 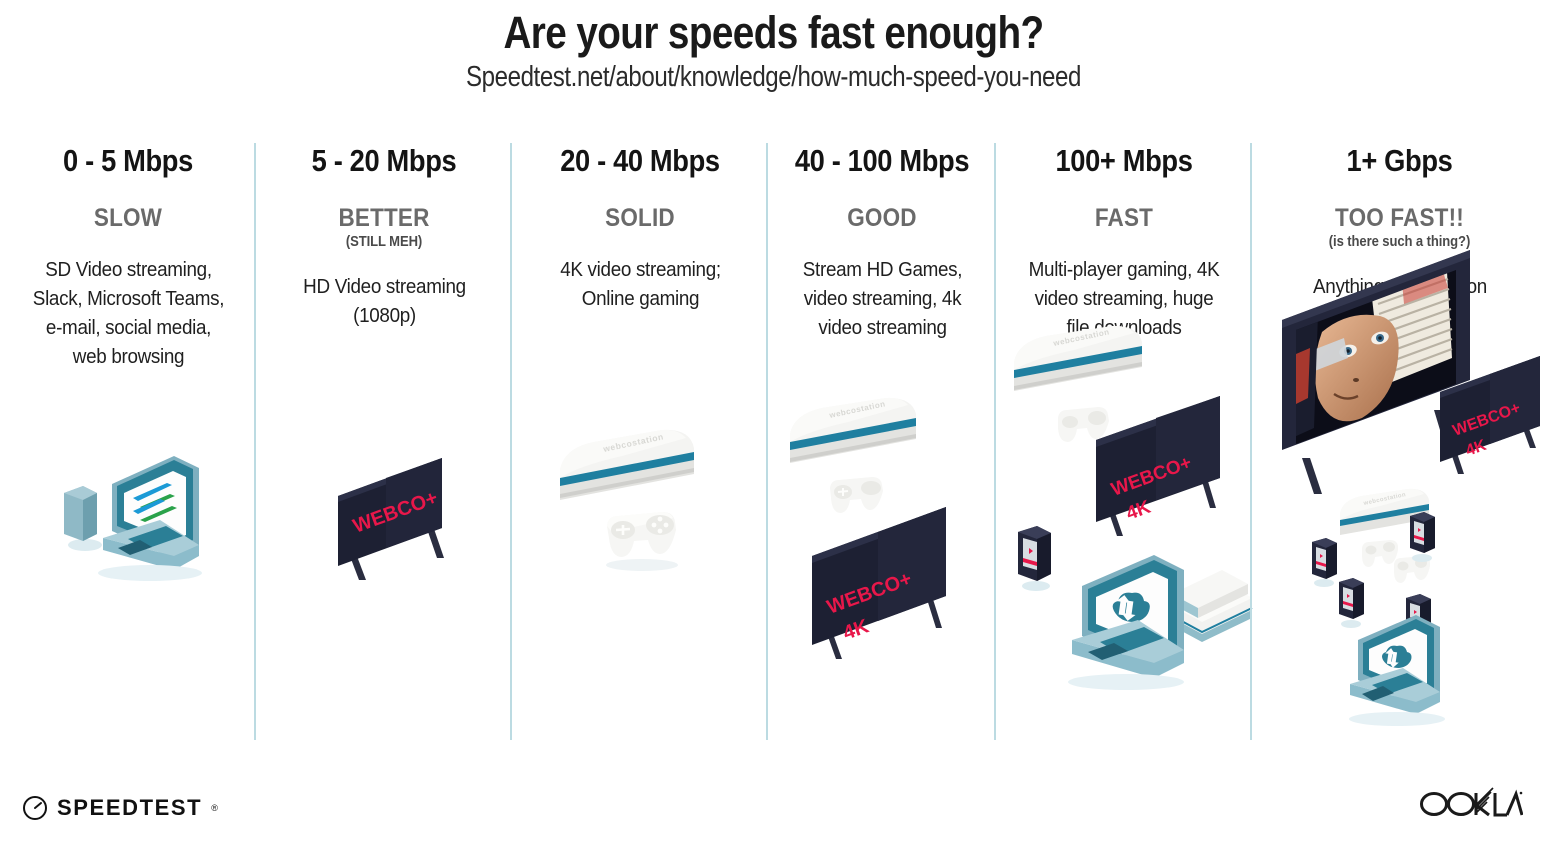 I want to click on speed-range-label: 1+ Gbps, so click(x=1399, y=160).